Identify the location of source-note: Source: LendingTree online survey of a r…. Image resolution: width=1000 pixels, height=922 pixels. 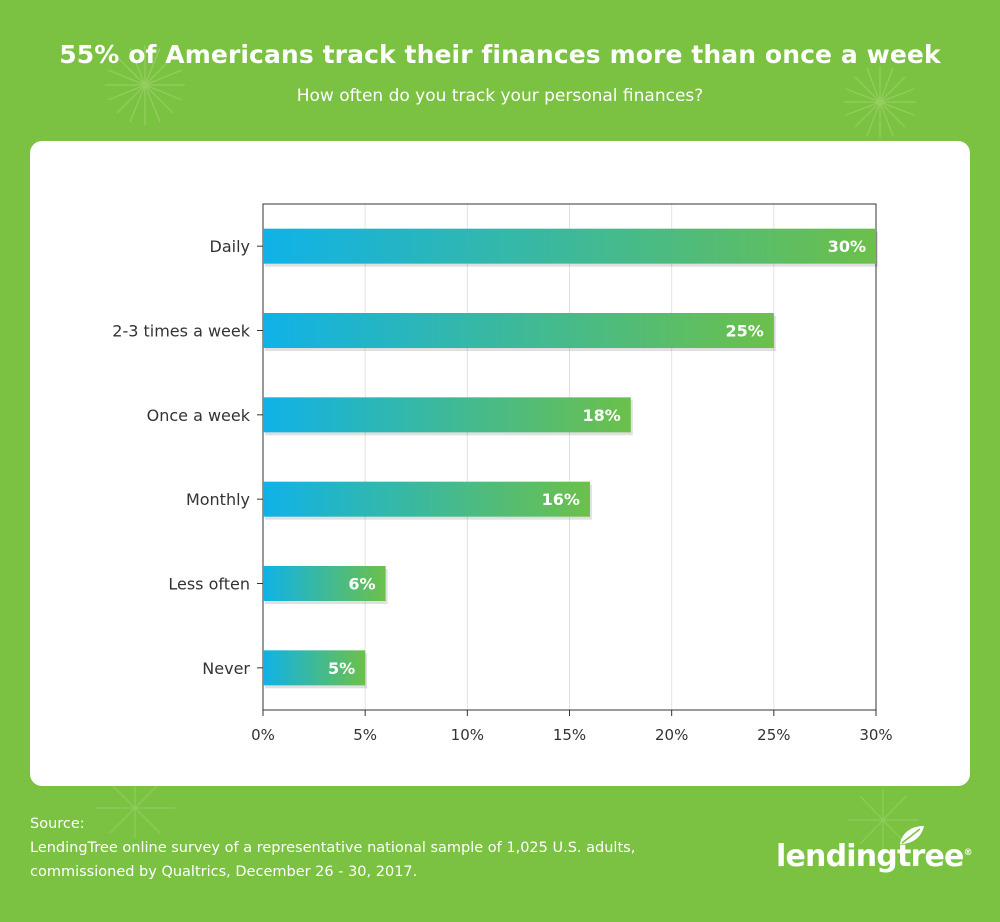
(332, 848).